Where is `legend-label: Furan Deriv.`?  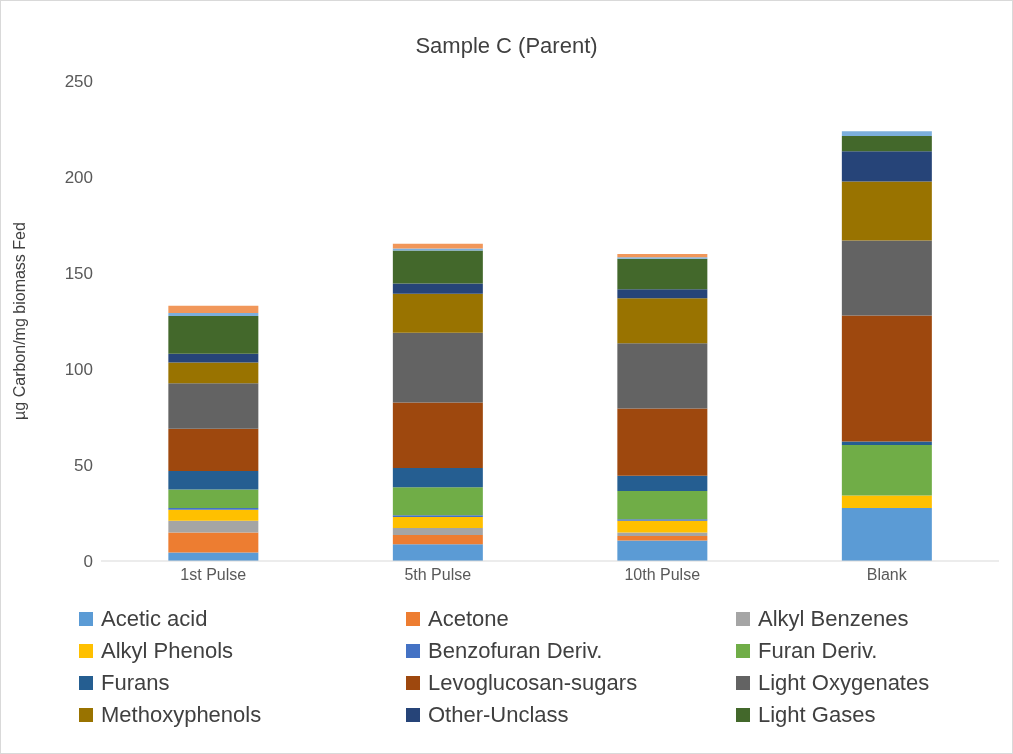
legend-label: Furan Deriv. is located at coordinates (818, 651).